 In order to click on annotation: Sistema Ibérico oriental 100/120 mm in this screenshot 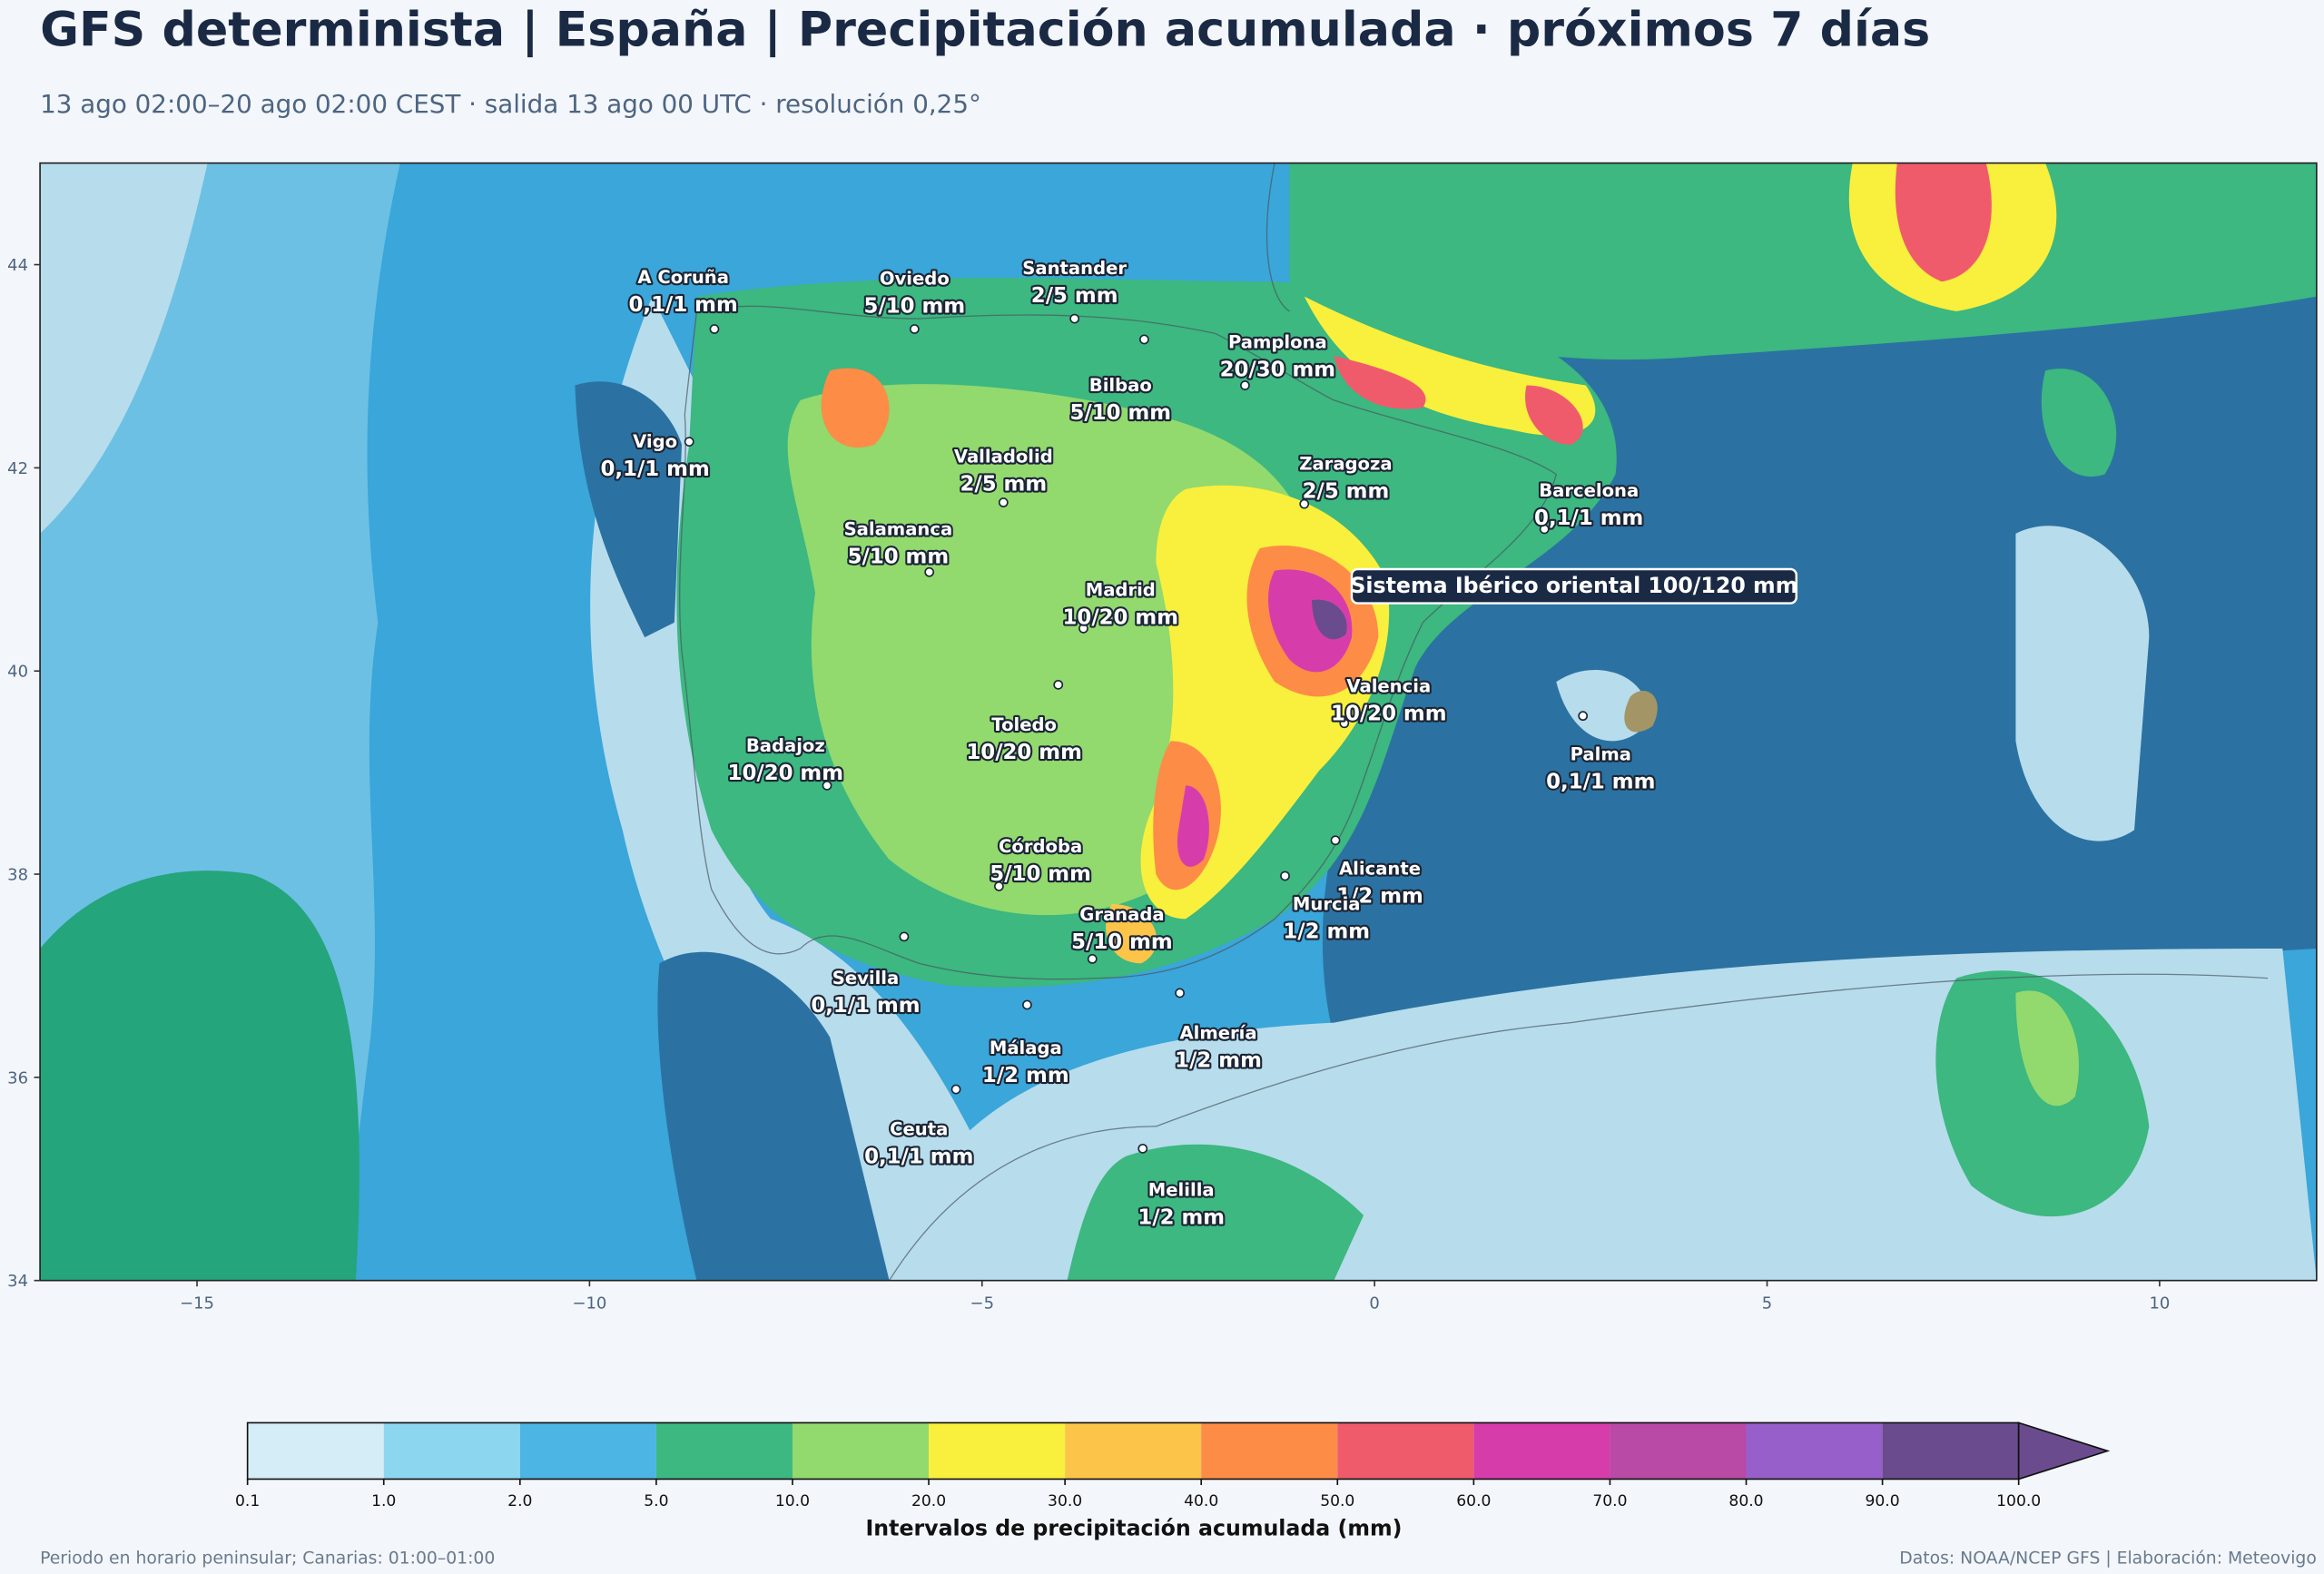, I will do `click(1573, 586)`.